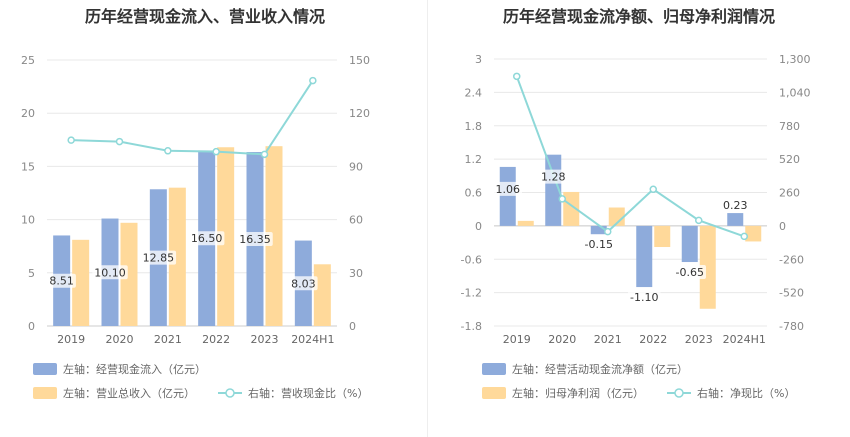 The width and height of the screenshot is (850, 437). Describe the element at coordinates (427, 218) in the screenshot. I see `panel-divider` at that location.